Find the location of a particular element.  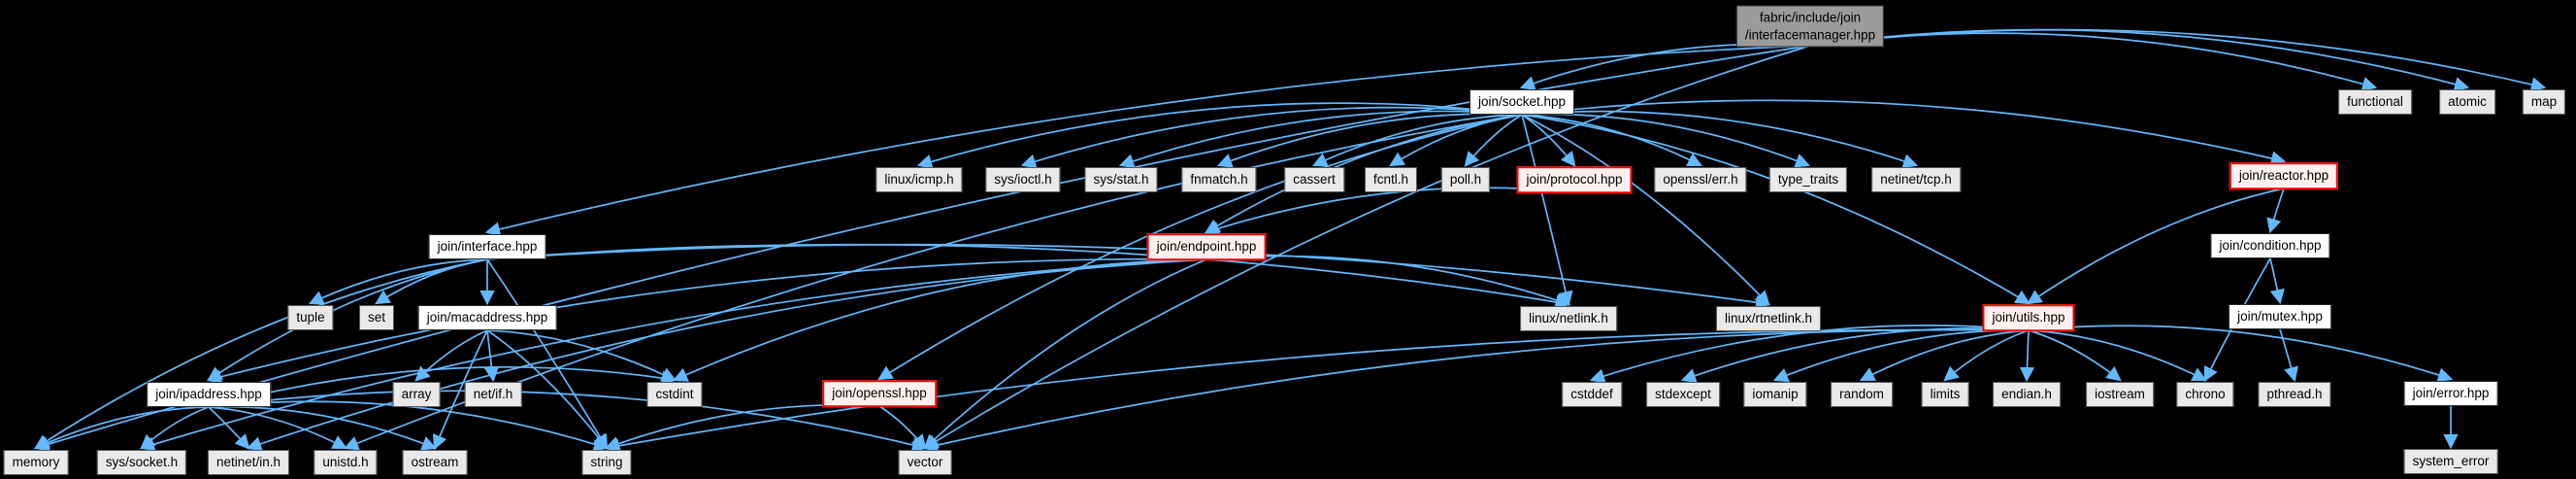

graph-node-cstdint: cstdint is located at coordinates (674, 394).